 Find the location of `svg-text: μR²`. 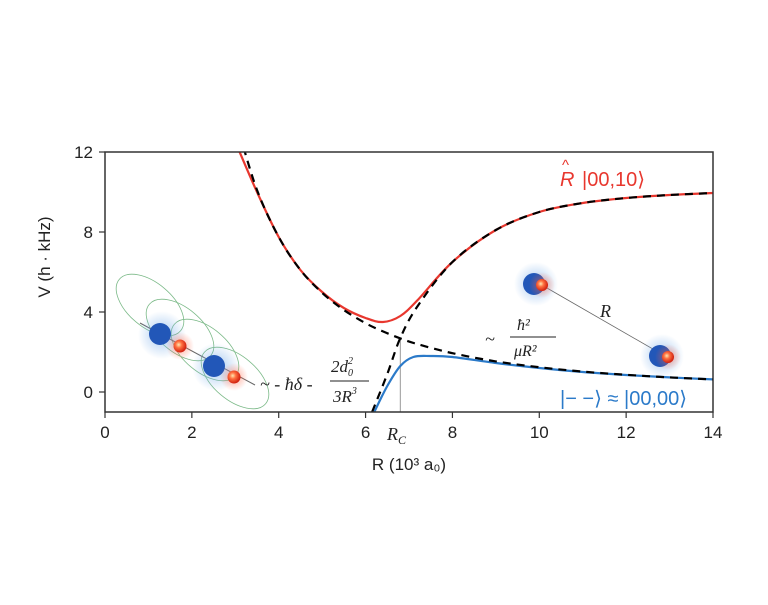

svg-text: μR² is located at coordinates (525, 351).